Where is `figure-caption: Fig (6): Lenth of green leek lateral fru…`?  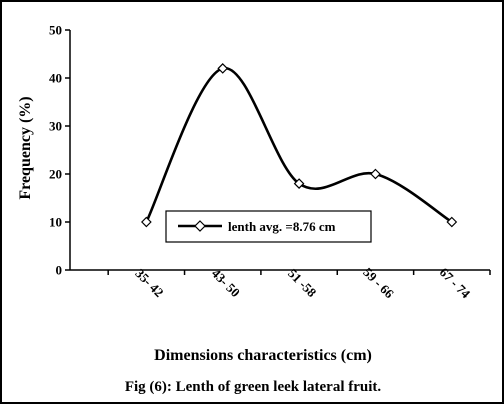 figure-caption: Fig (6): Lenth of green leek lateral fru… is located at coordinates (253, 387).